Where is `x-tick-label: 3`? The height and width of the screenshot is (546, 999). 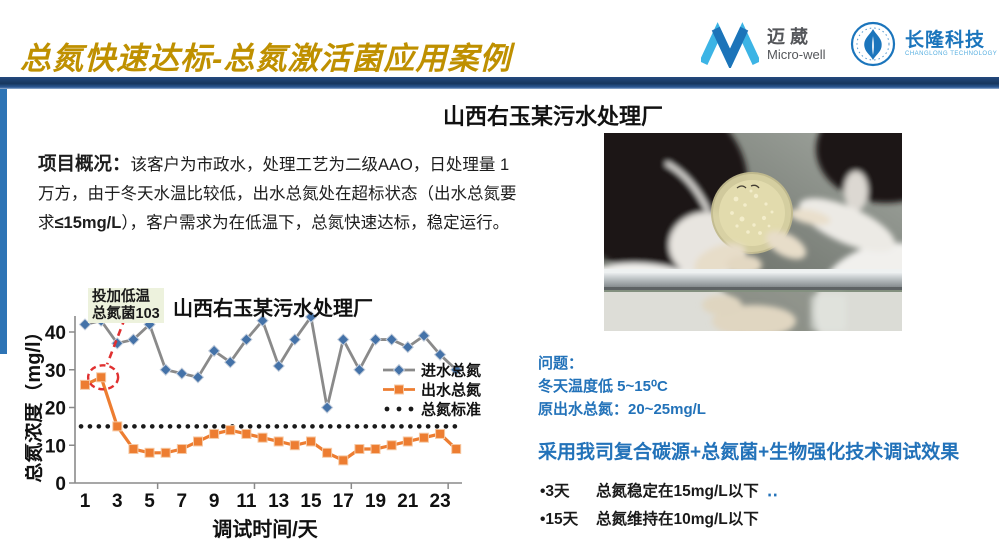 x-tick-label: 3 is located at coordinates (117, 501).